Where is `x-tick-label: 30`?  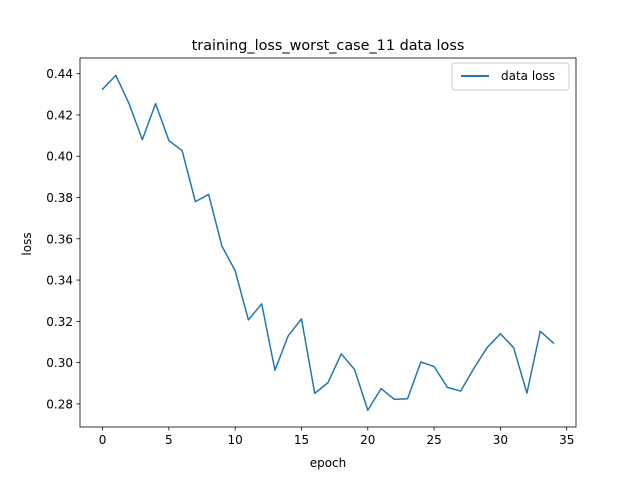
x-tick-label: 30 is located at coordinates (500, 440).